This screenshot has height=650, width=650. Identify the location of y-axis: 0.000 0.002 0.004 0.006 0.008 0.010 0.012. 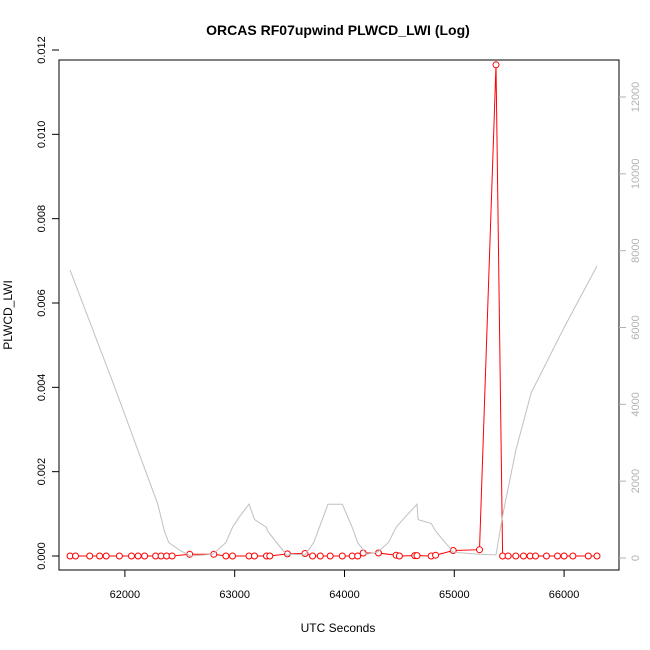
(47, 303).